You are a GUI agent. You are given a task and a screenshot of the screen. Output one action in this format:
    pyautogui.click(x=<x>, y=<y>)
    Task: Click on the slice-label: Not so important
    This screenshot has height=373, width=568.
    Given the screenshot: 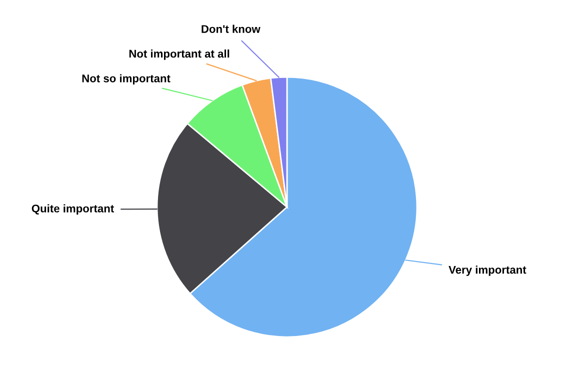 What is the action you would take?
    pyautogui.click(x=126, y=79)
    